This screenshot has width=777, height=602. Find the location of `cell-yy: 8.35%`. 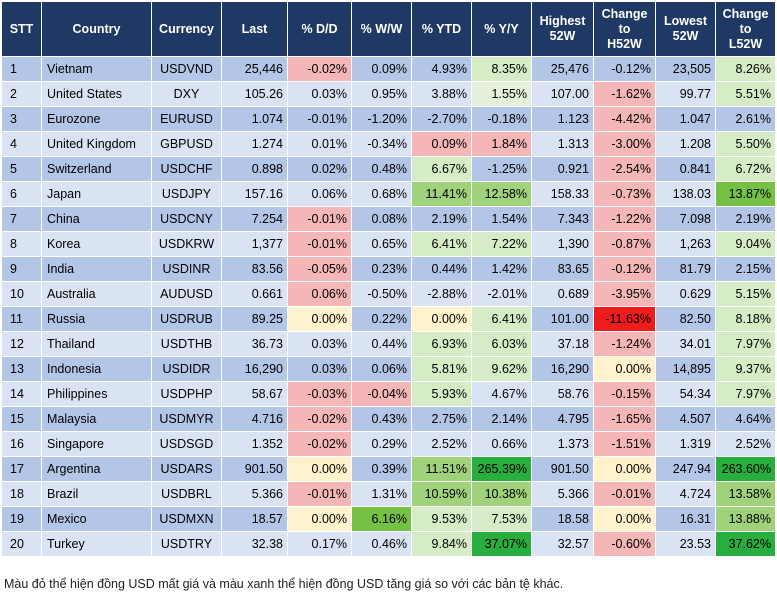

cell-yy: 8.35% is located at coordinates (501, 69).